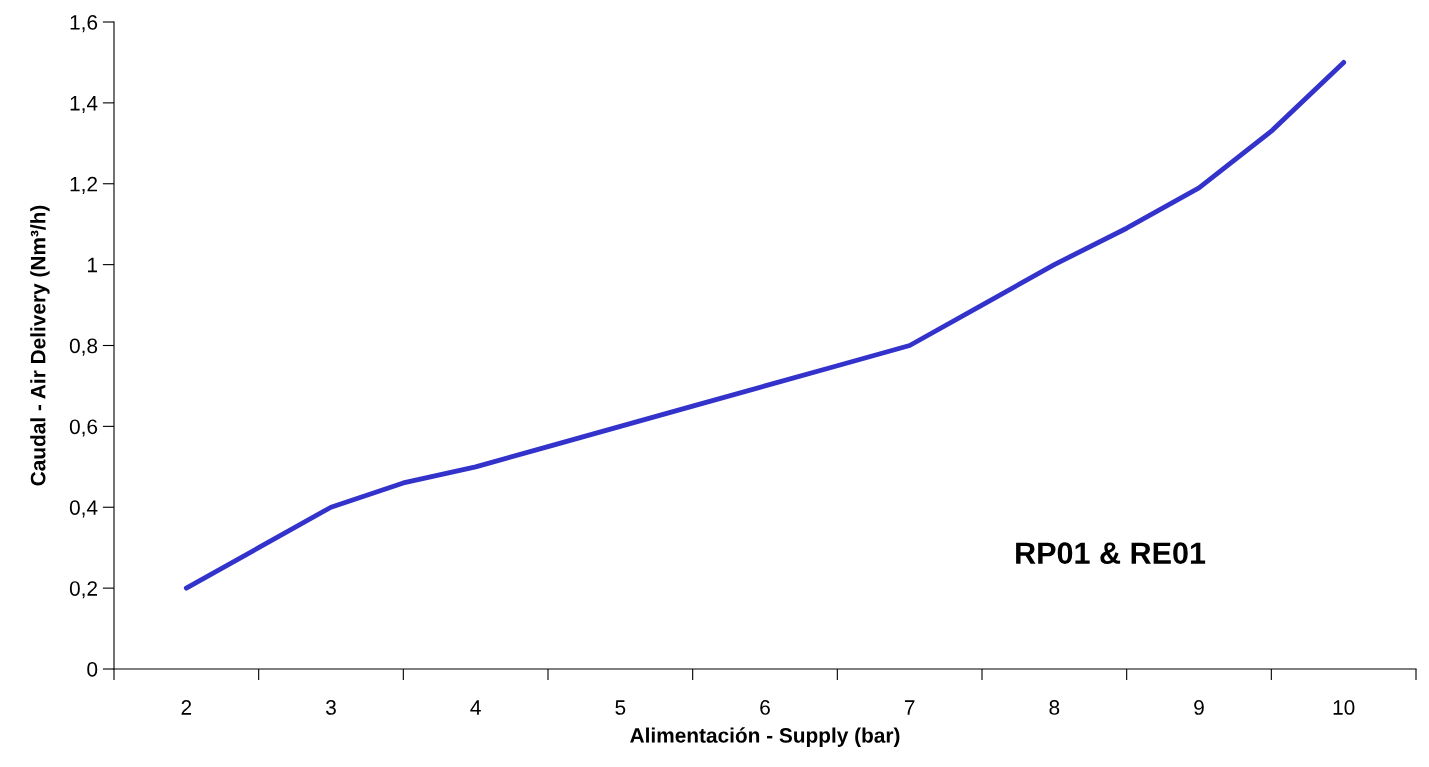 This screenshot has width=1429, height=767. I want to click on x-tick-label: 3, so click(331, 707).